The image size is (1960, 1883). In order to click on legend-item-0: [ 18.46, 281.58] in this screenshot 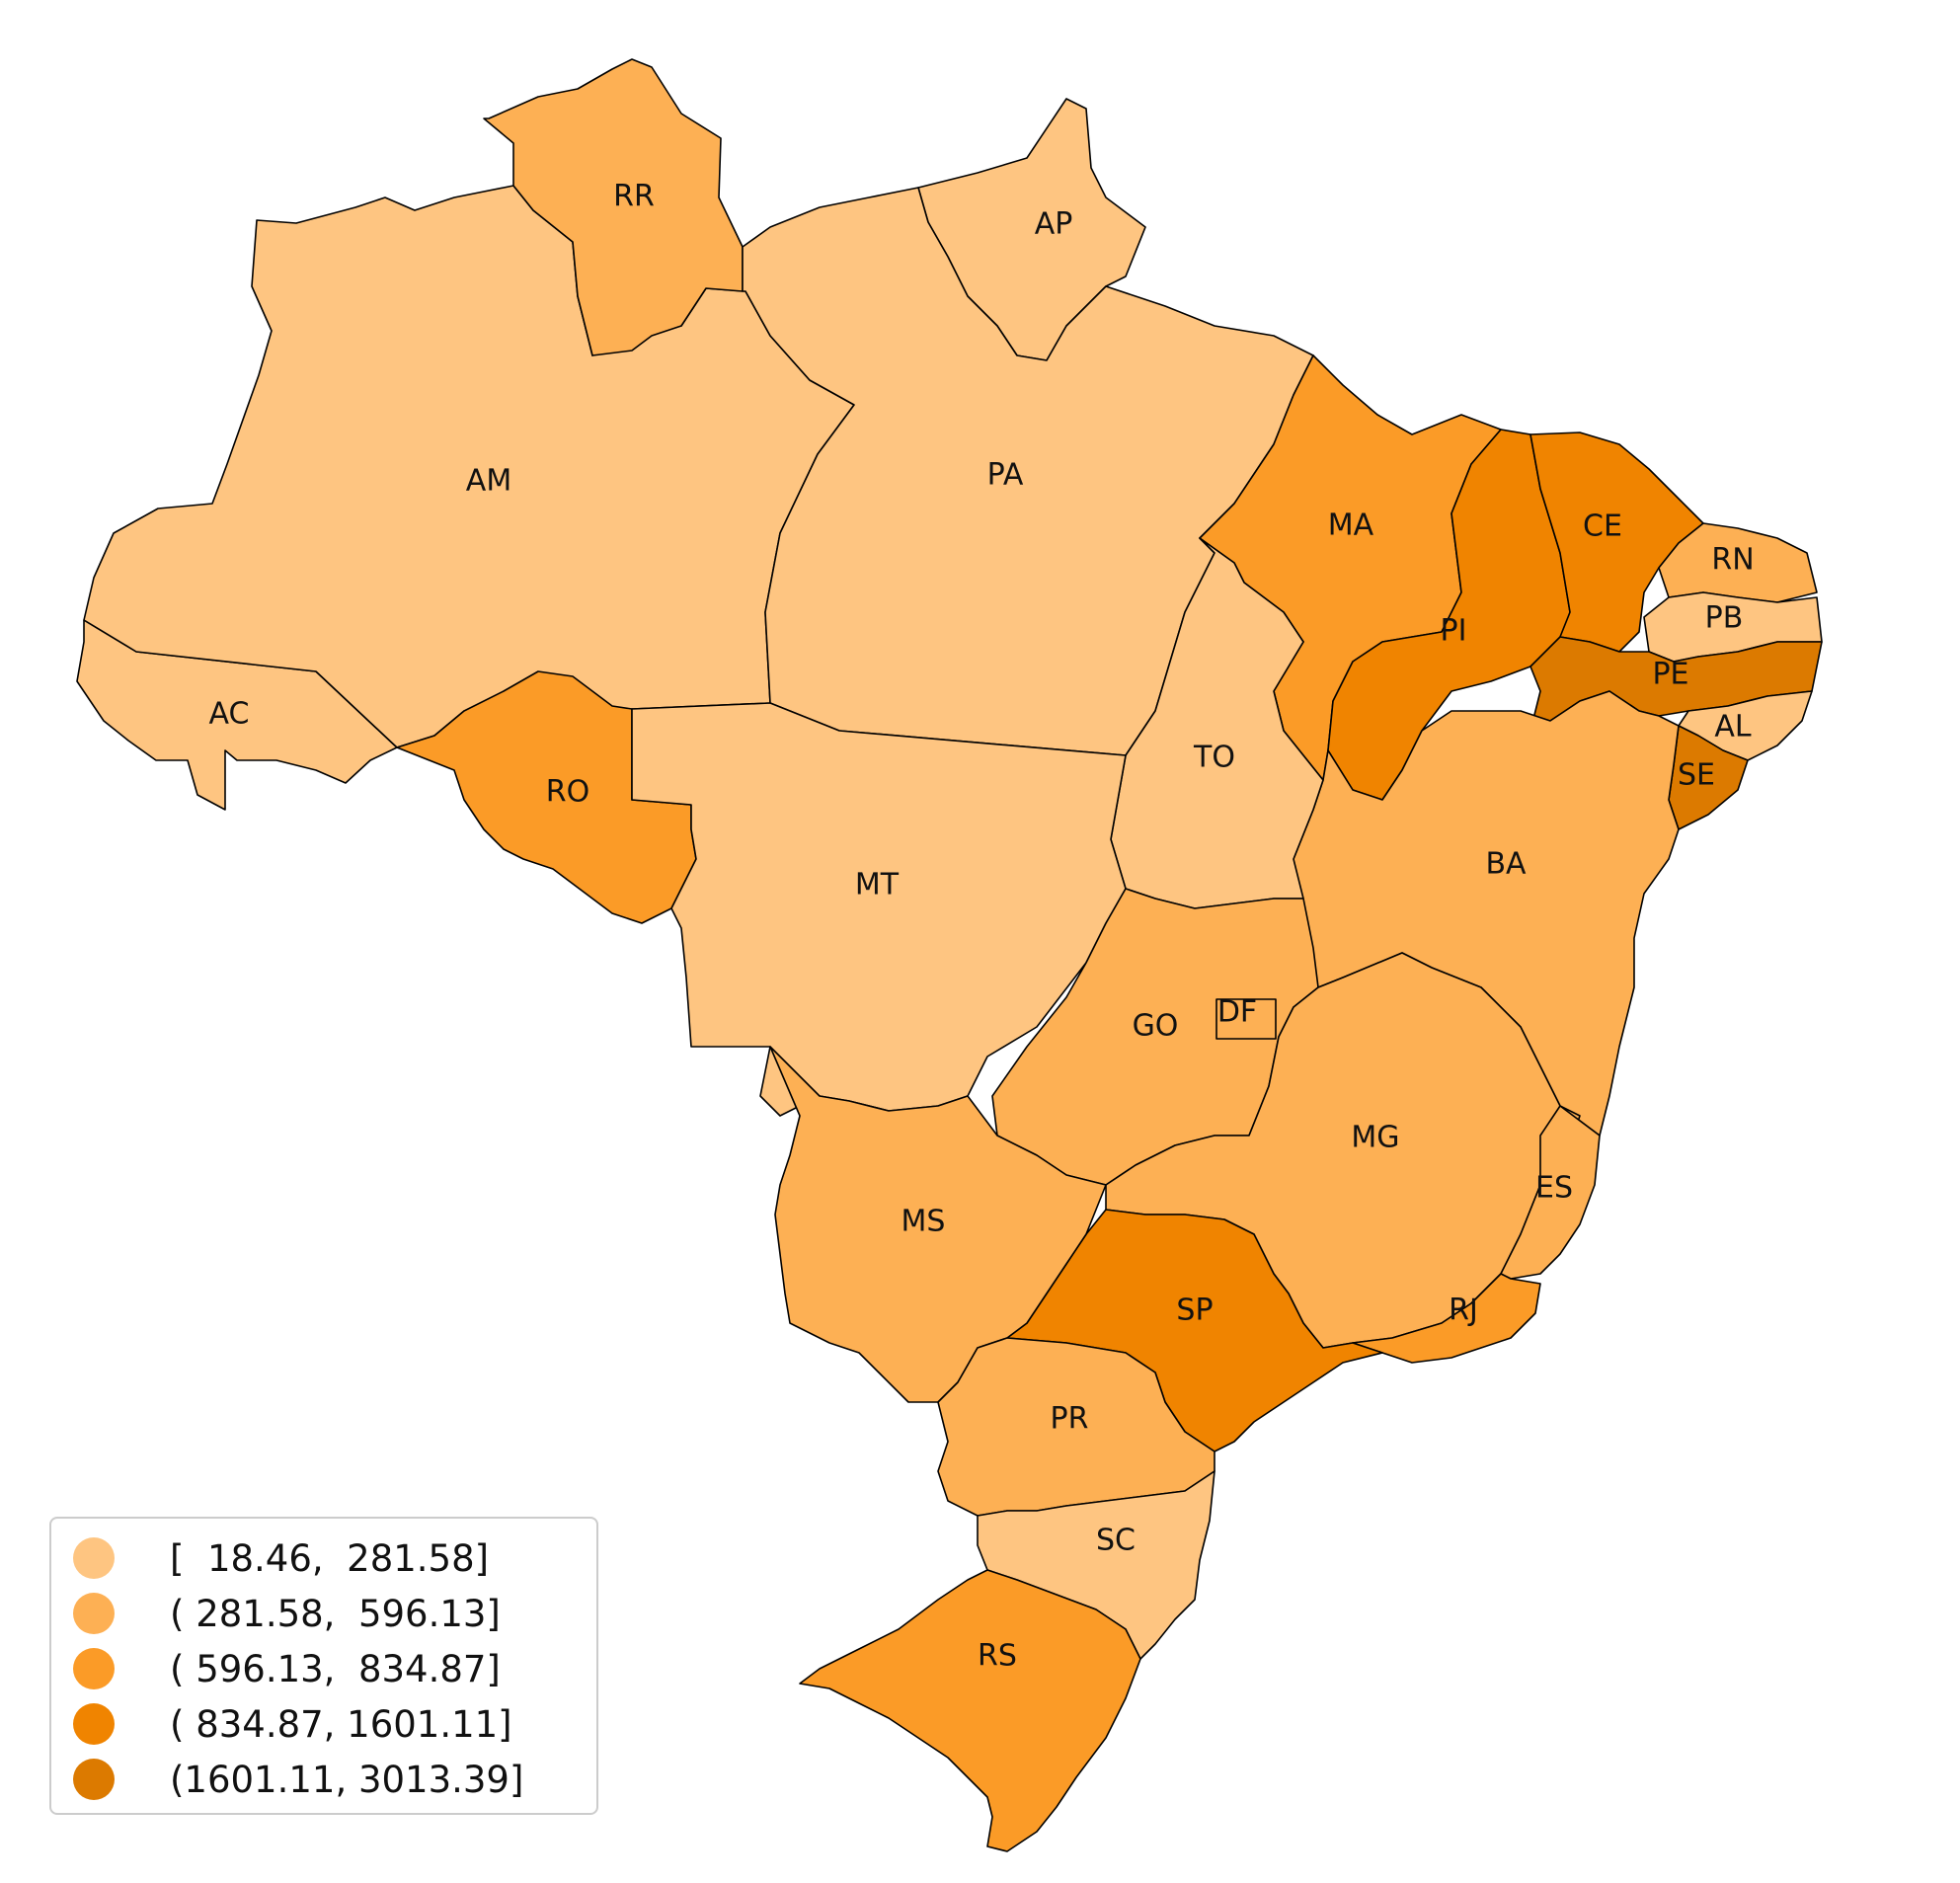, I will do `click(334, 1558)`.